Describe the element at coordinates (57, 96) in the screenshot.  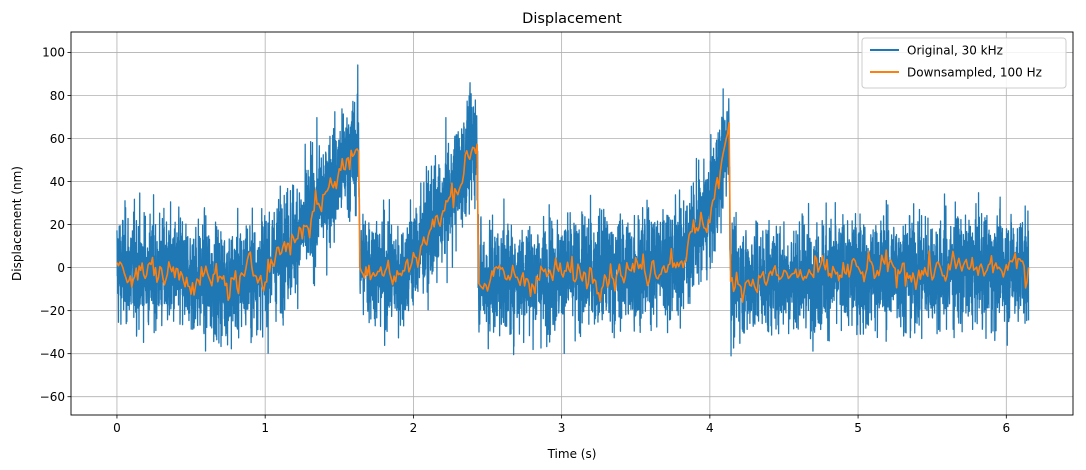
I see `y-tick-label: 80` at that location.